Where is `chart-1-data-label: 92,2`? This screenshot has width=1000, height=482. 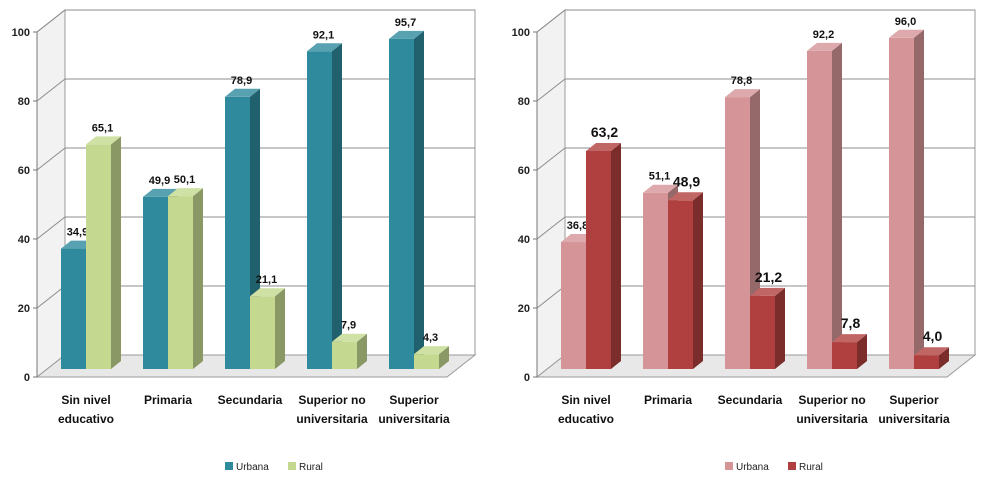 chart-1-data-label: 92,2 is located at coordinates (823, 35).